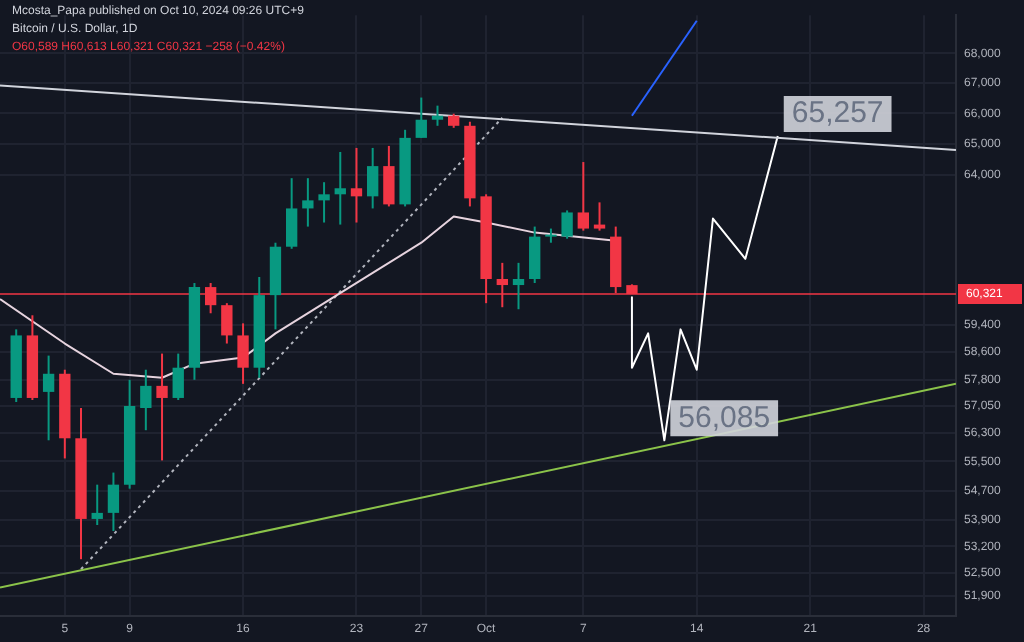 The image size is (1024, 642). I want to click on annotation: 56,085, so click(724, 417).